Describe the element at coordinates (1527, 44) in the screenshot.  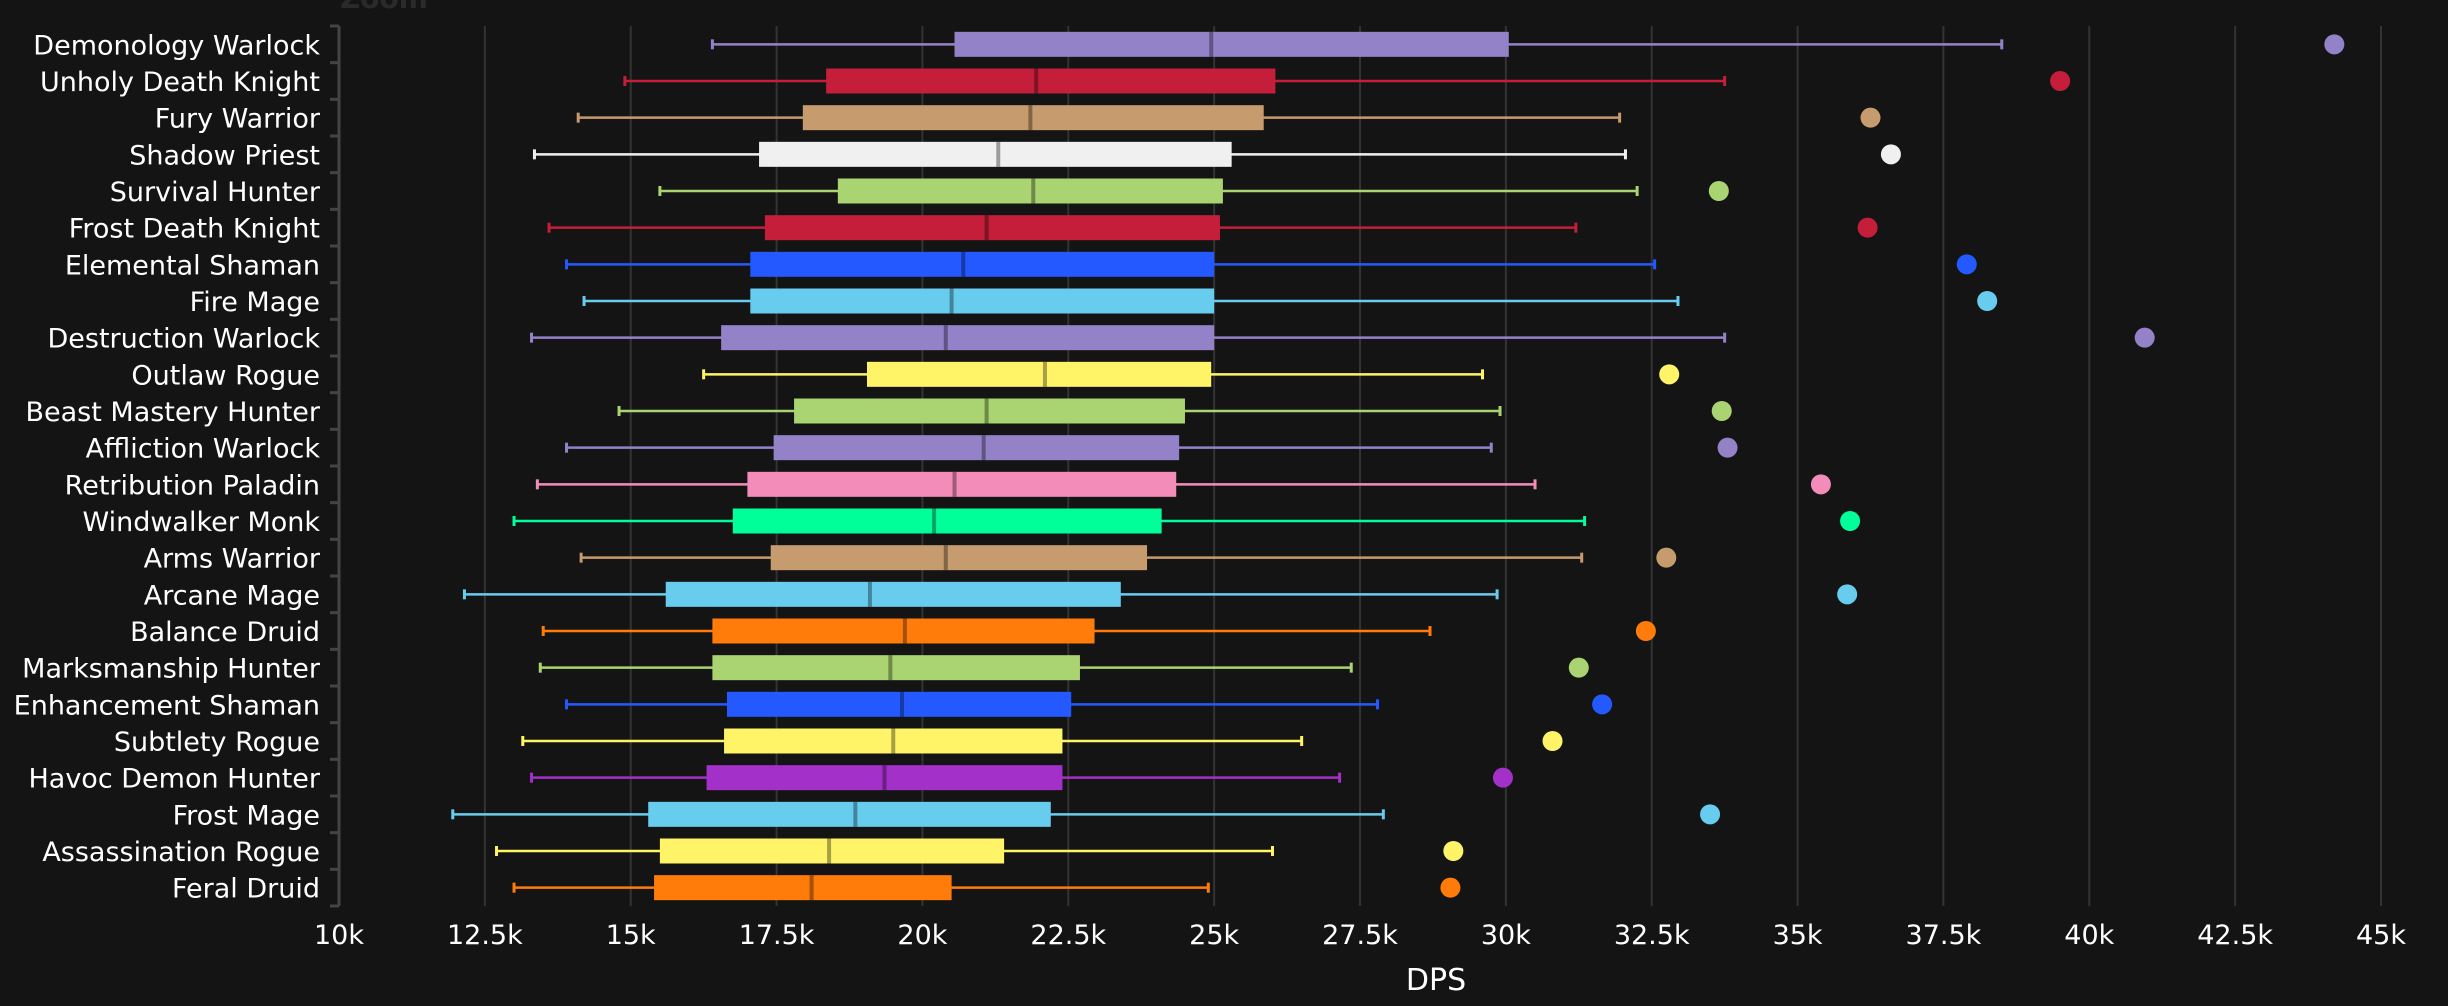
I see `box-demonology-warlock` at that location.